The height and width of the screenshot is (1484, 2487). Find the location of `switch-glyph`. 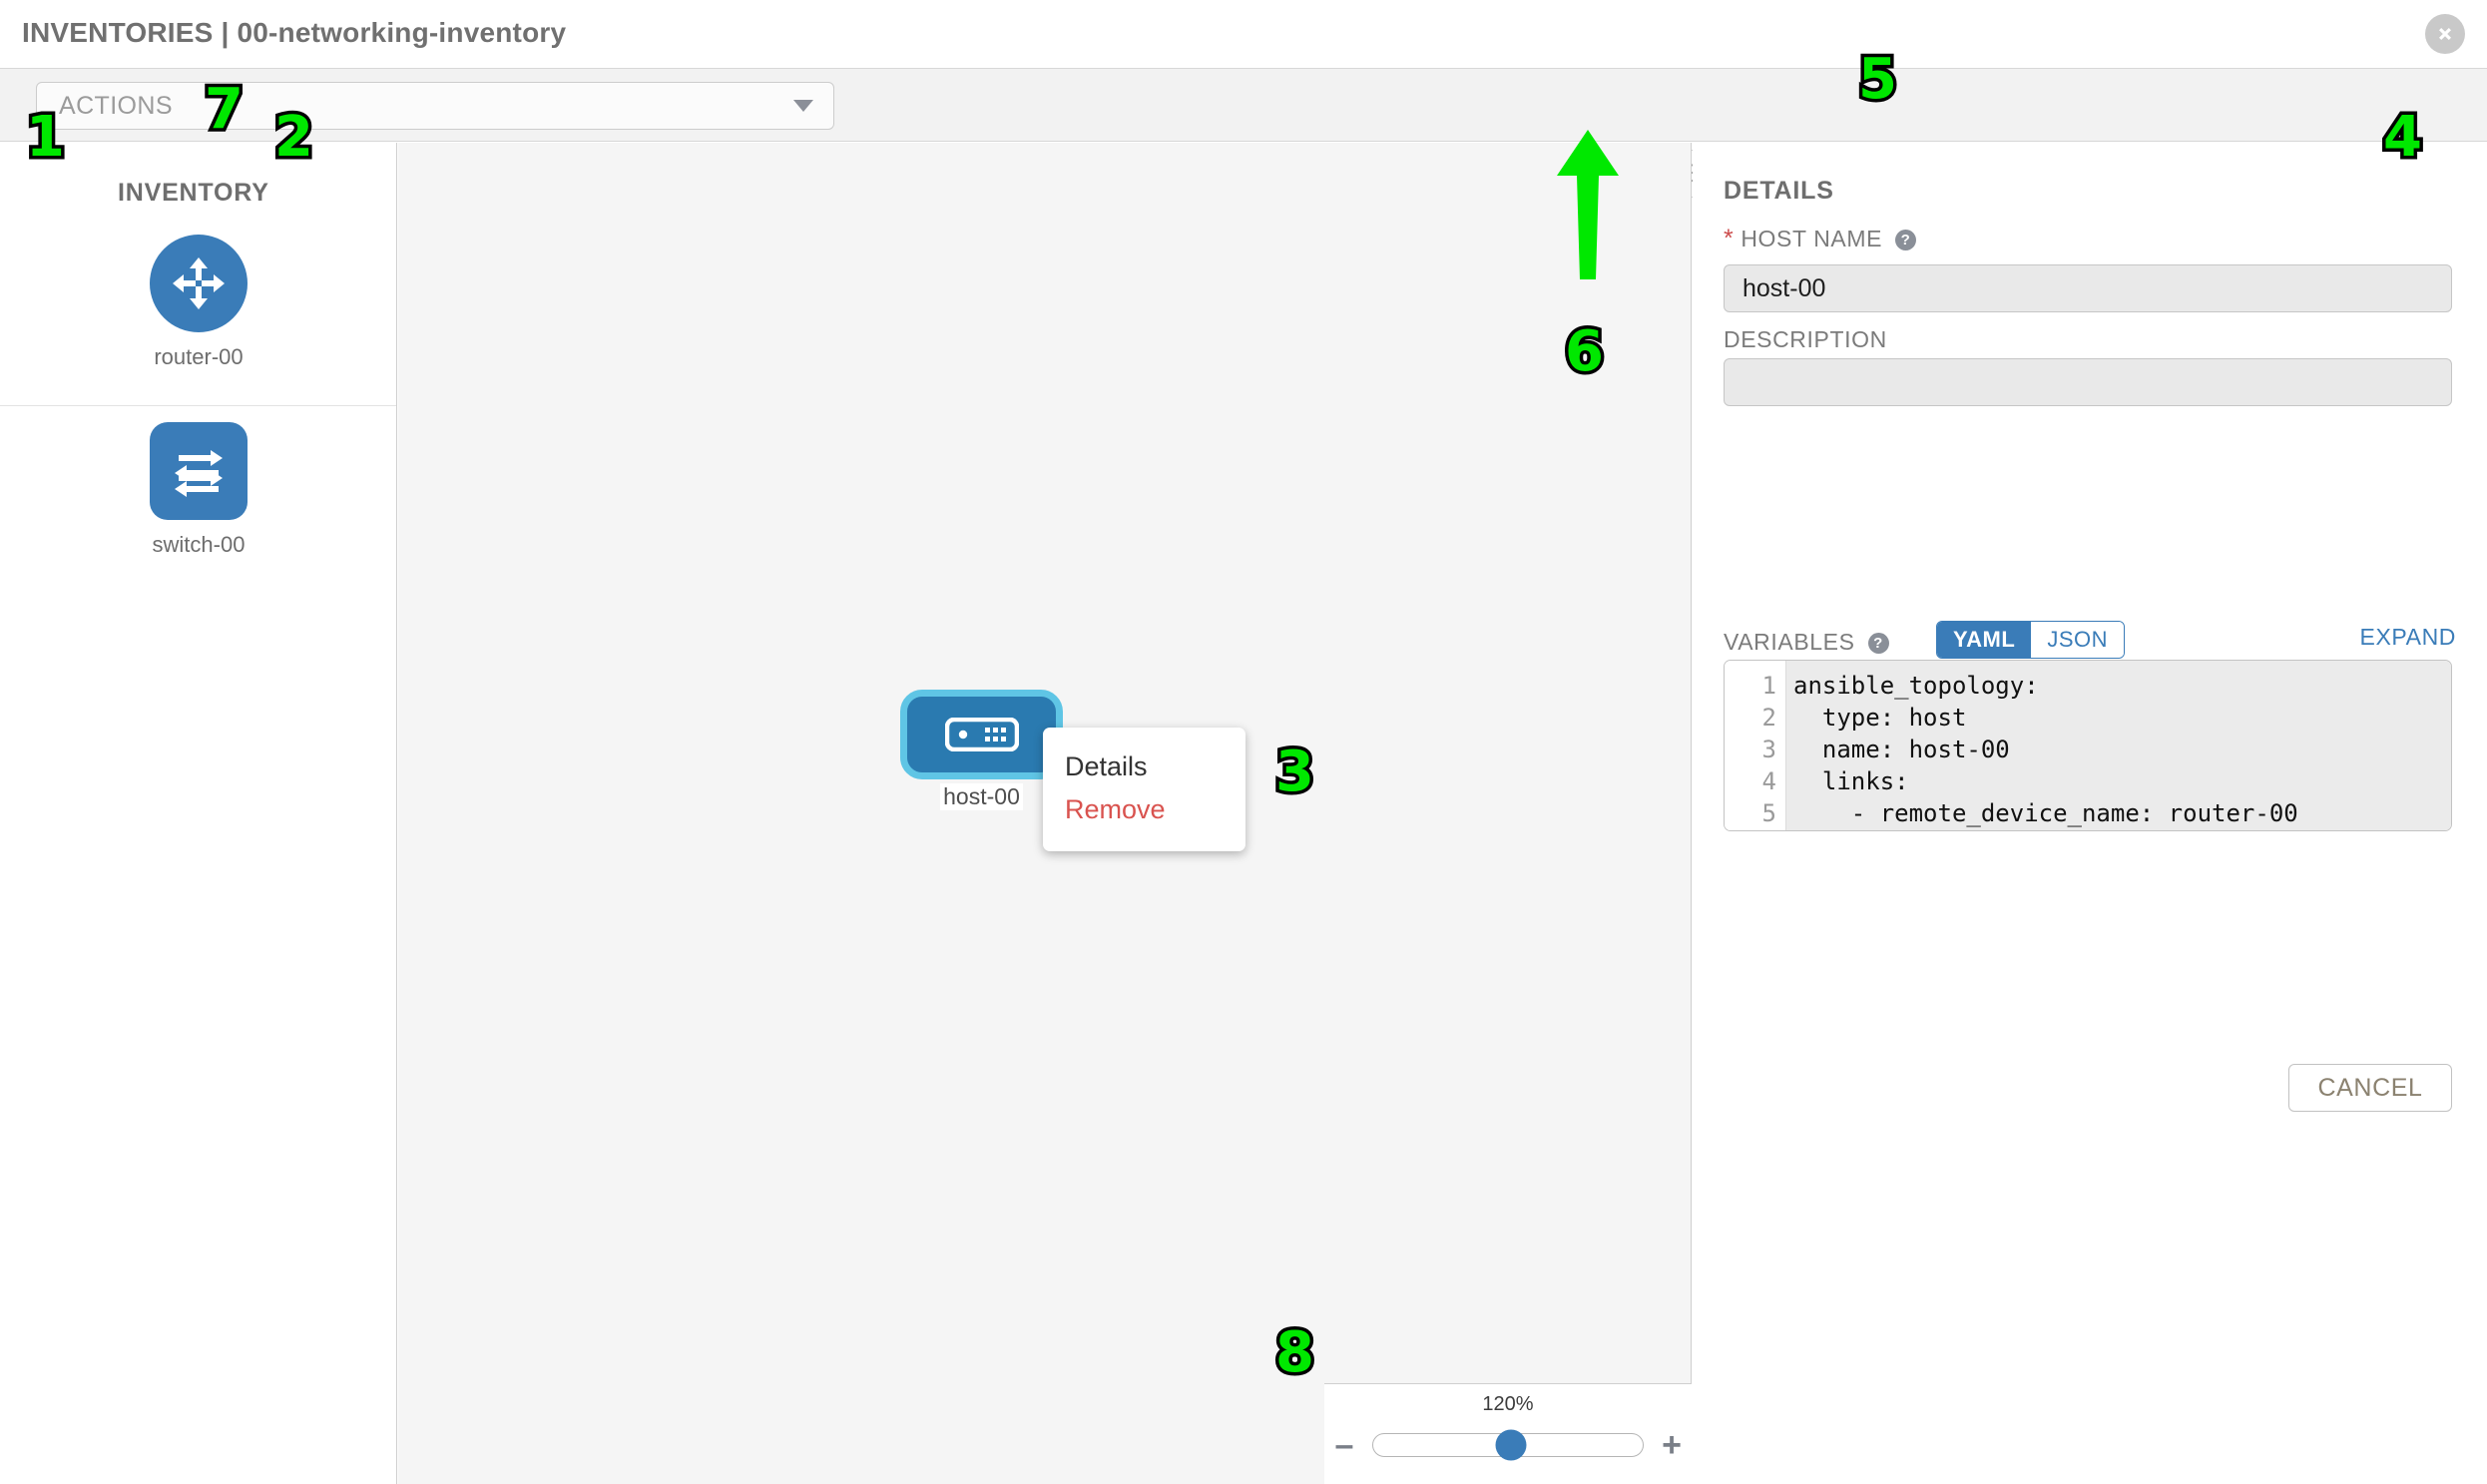

switch-glyph is located at coordinates (199, 473).